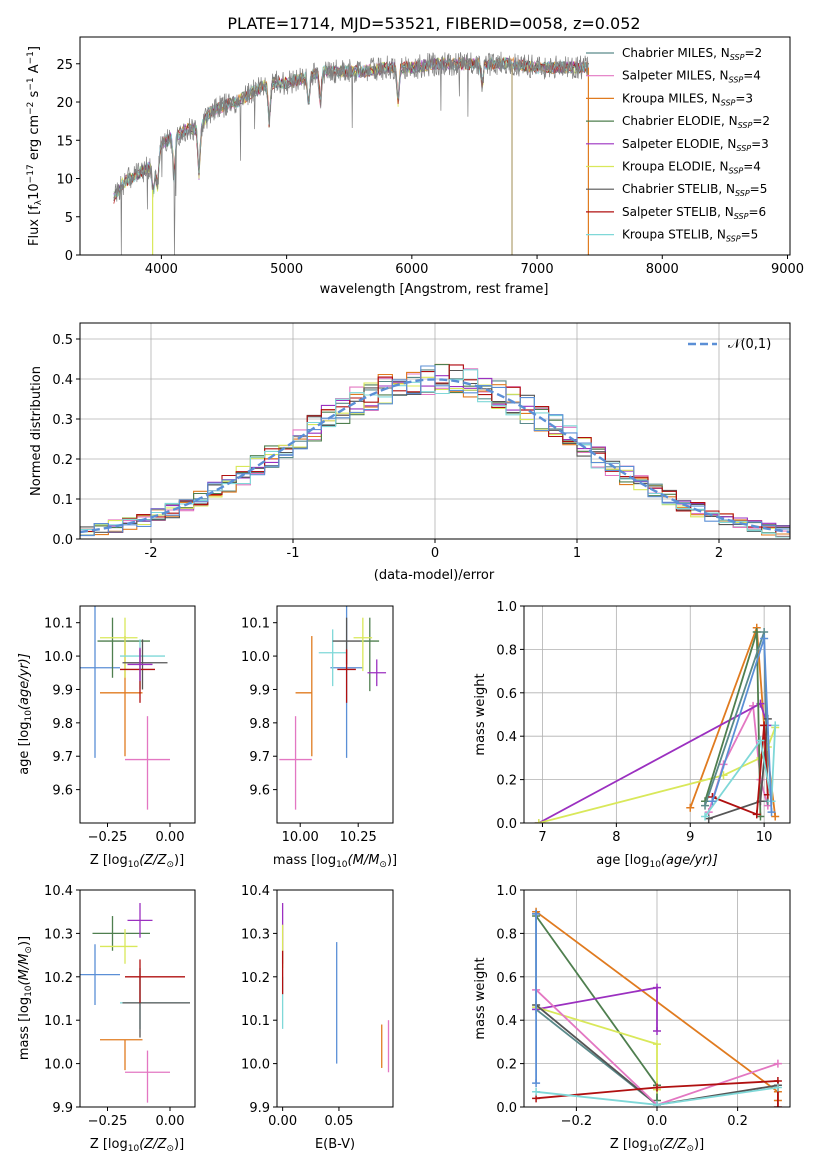 The height and width of the screenshot is (1170, 819). I want to click on spectrum-ylabel-part: λ, so click(39, 202).